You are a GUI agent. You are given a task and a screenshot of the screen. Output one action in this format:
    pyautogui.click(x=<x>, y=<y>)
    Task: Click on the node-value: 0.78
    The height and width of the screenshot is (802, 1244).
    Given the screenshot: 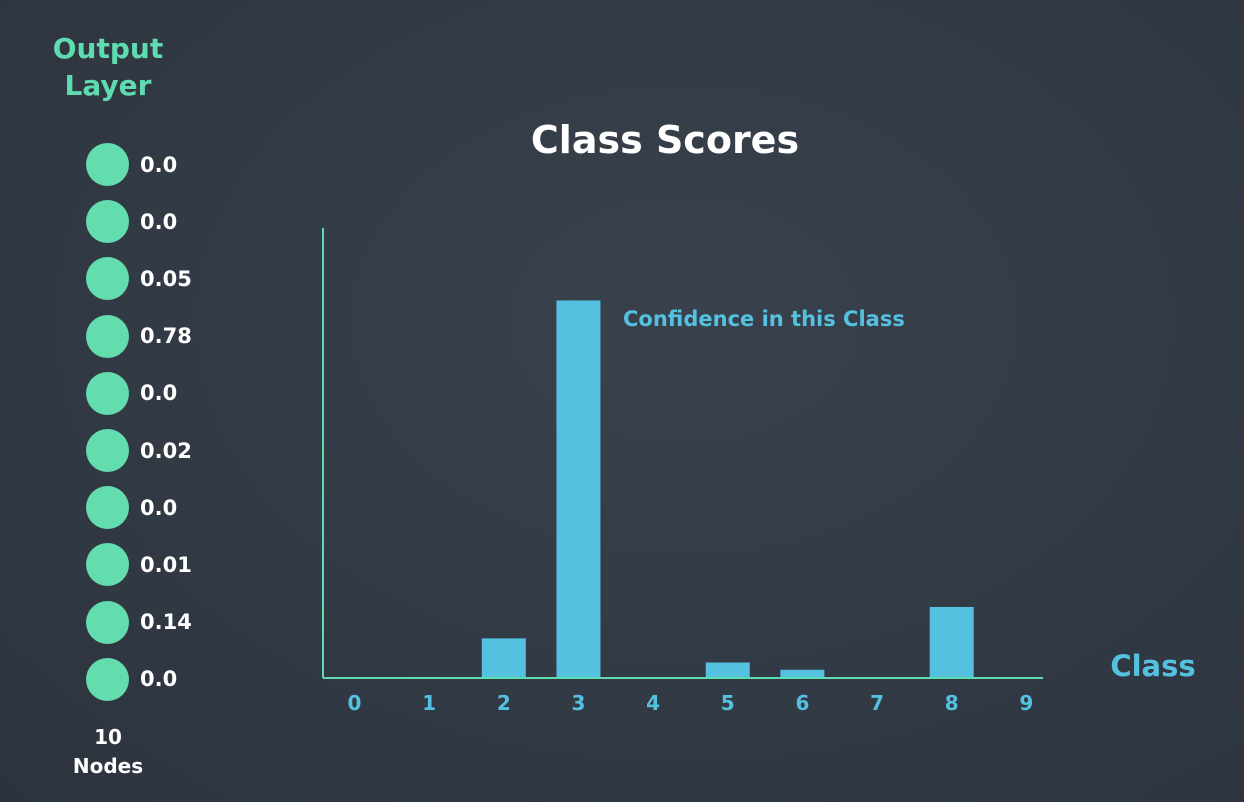 What is the action you would take?
    pyautogui.click(x=166, y=336)
    